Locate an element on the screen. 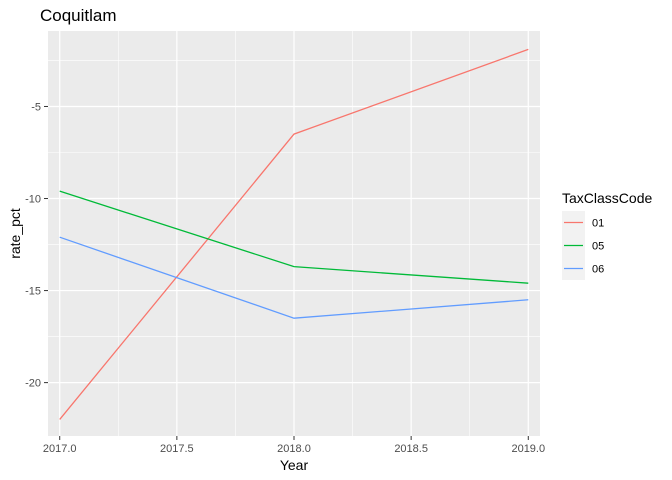  y-tick-label: -10 is located at coordinates (33, 200).